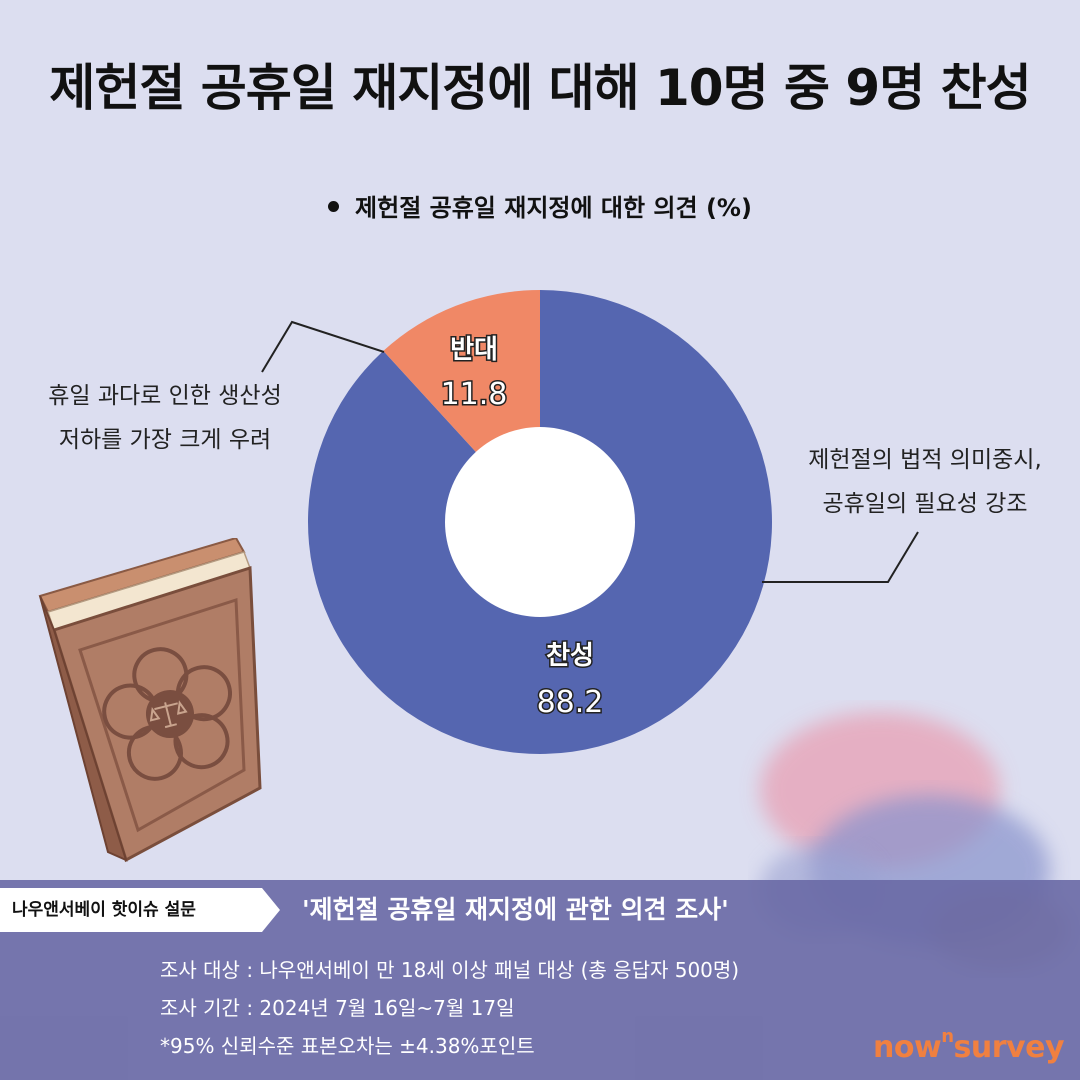 This screenshot has width=1080, height=1080. I want to click on constitution-book-icon, so click(150, 700).